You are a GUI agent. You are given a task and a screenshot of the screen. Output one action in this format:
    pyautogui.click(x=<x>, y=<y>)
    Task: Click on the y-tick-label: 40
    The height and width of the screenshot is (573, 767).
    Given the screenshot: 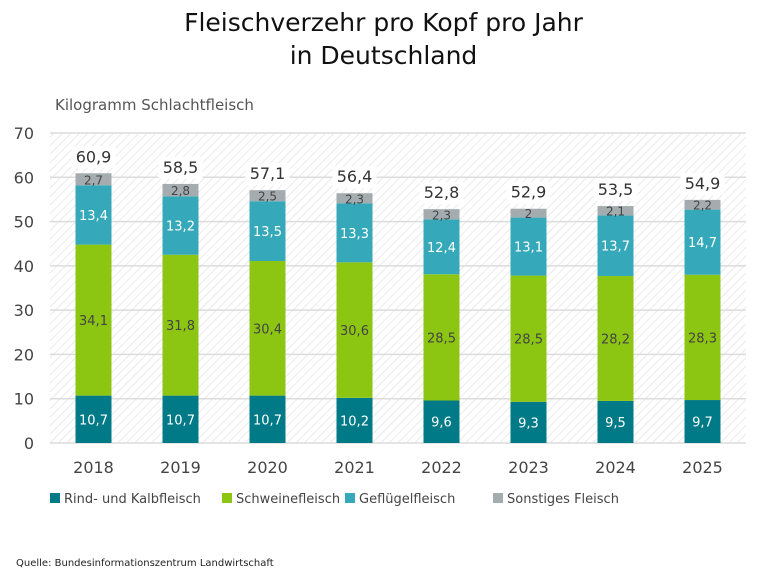 What is the action you would take?
    pyautogui.click(x=24, y=266)
    